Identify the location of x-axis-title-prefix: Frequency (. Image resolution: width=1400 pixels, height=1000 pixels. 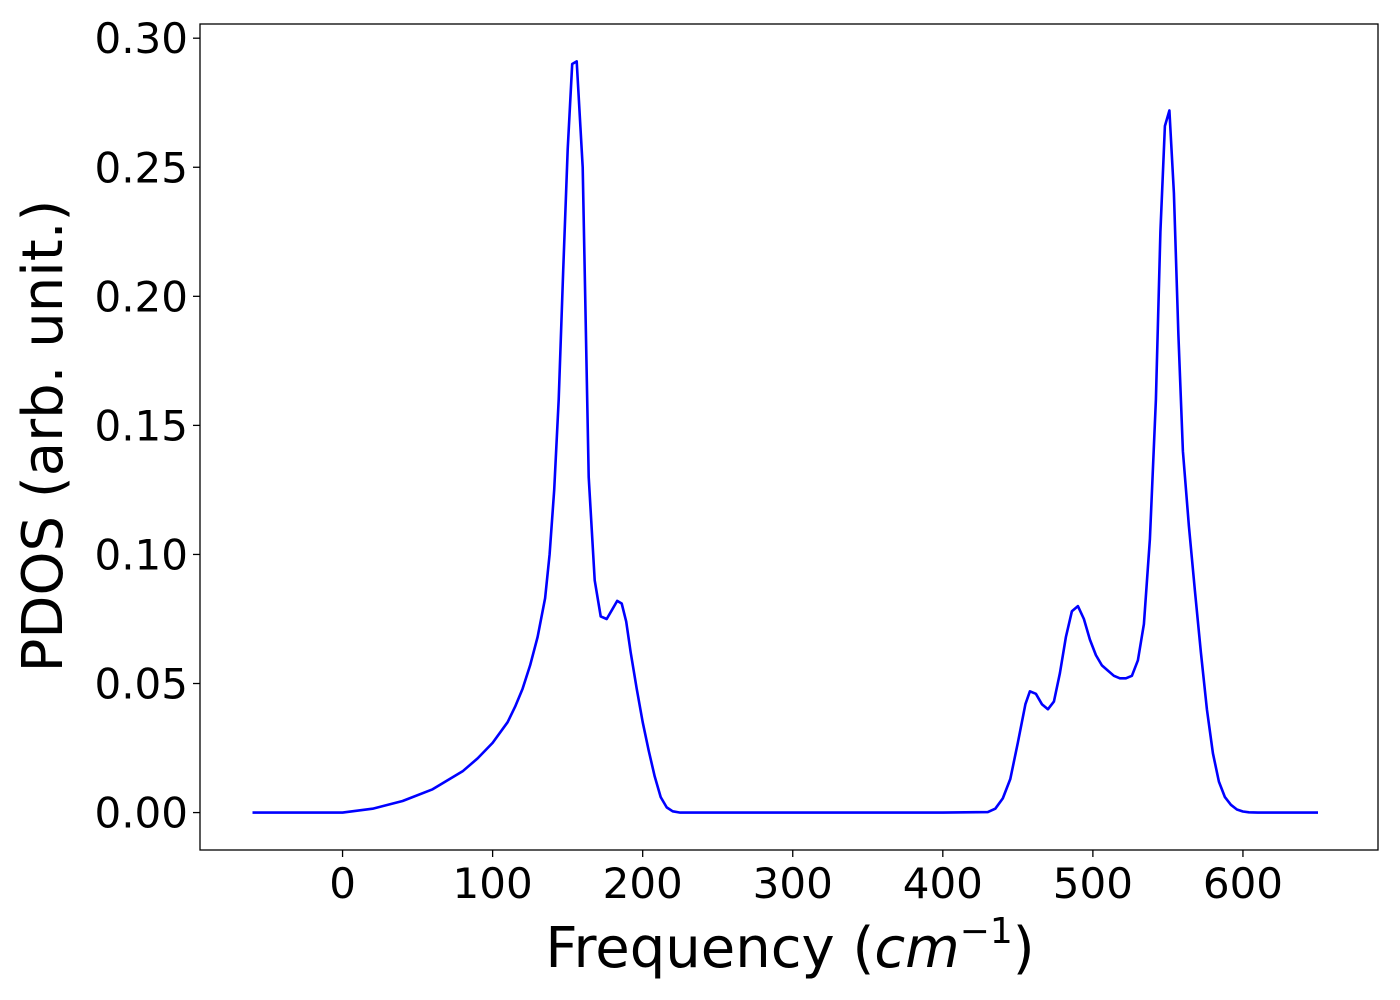
(709, 948).